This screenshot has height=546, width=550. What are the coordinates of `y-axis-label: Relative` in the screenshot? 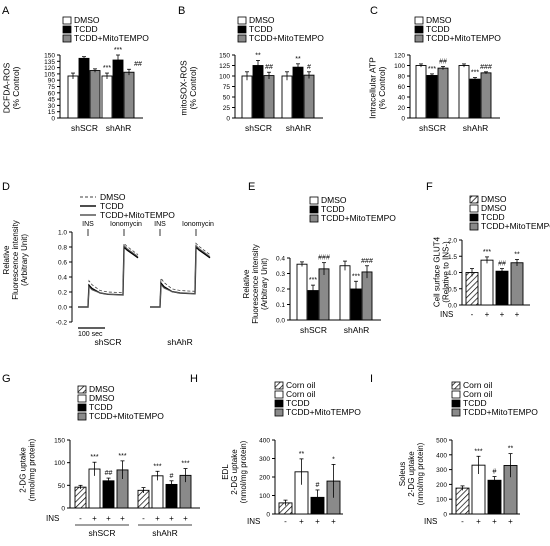 It's located at (6, 259).